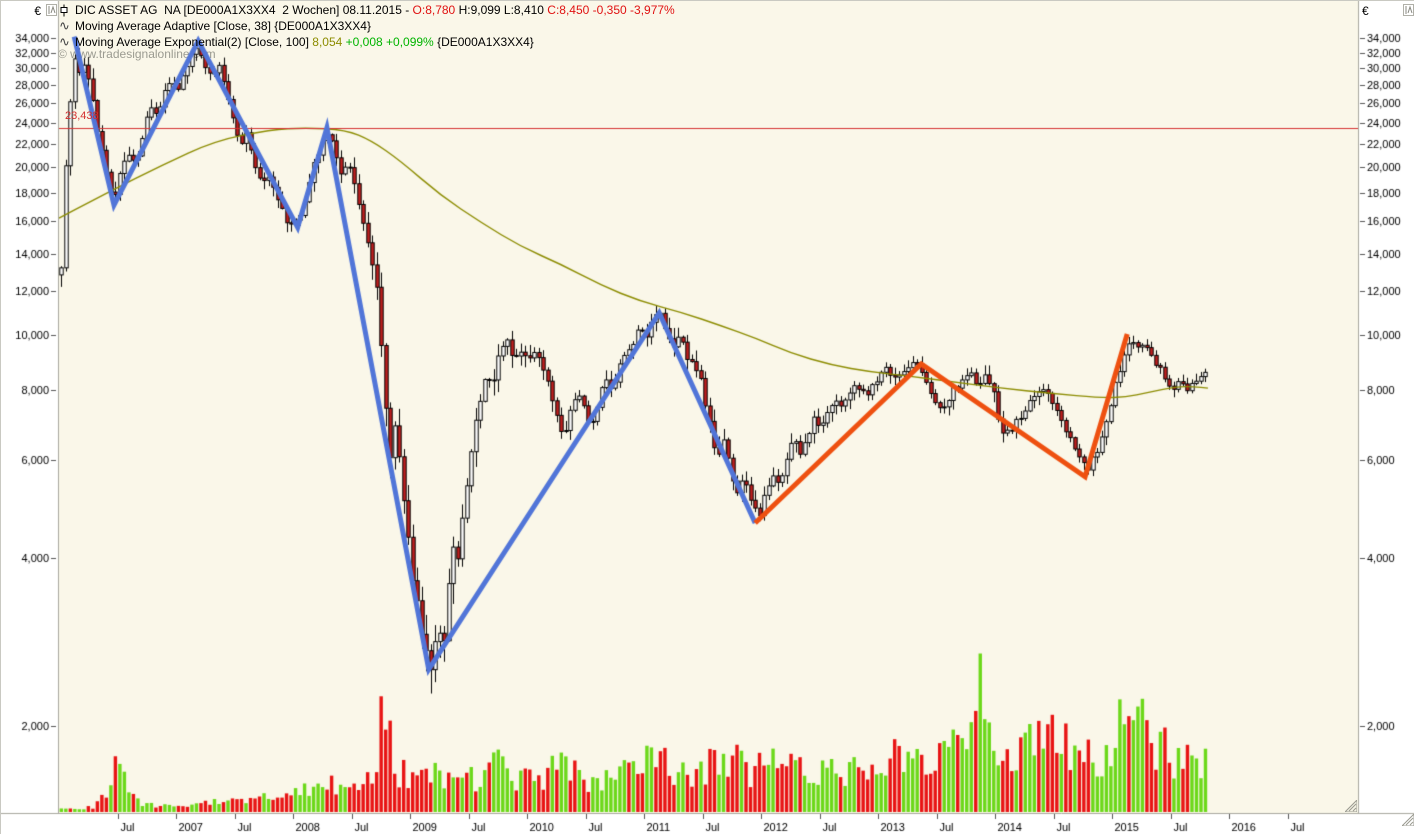  I want to click on resize-grip-icon, so click(1350, 805).